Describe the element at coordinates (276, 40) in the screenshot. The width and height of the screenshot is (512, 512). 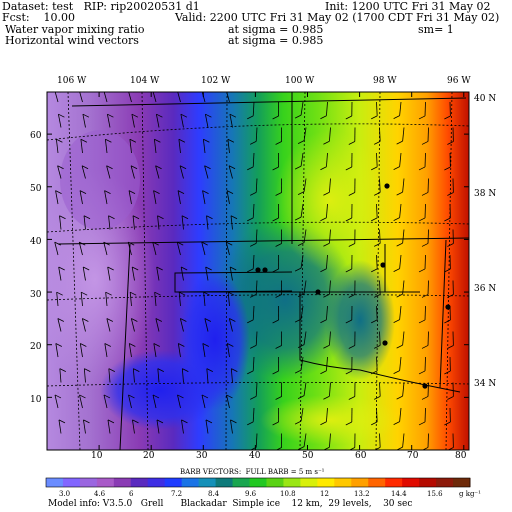
I see `field2-level: at sigma = 0.985` at that location.